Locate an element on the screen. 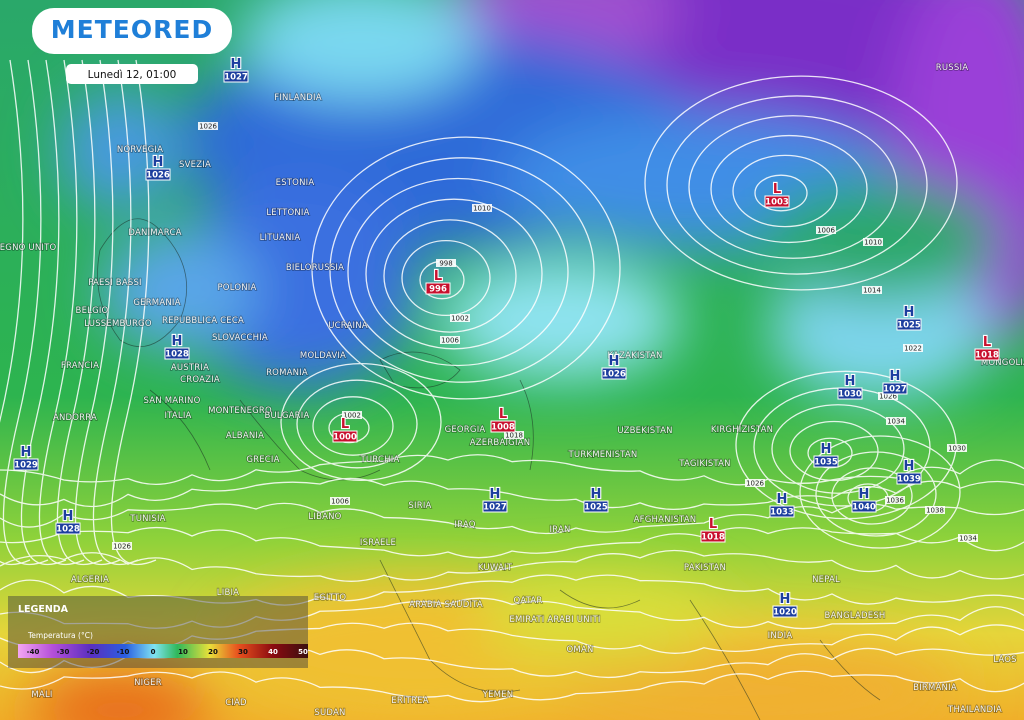  isobar-label: 1034 is located at coordinates (968, 539).